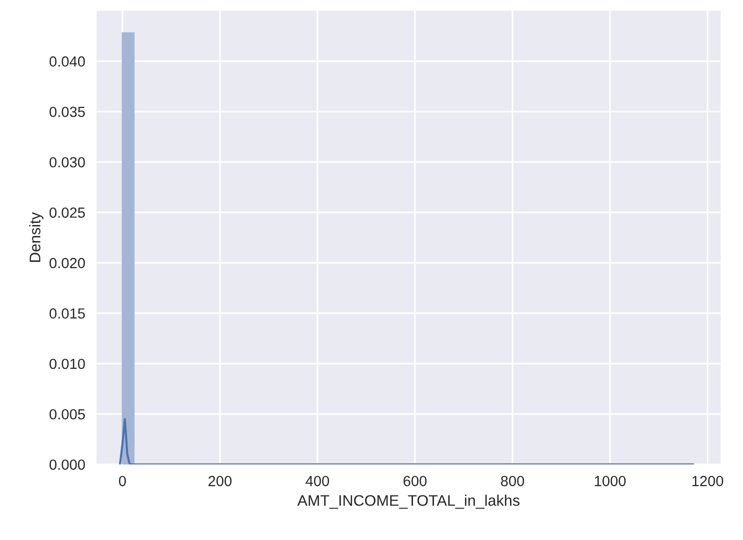  I want to click on x-tick-label: 200, so click(220, 481).